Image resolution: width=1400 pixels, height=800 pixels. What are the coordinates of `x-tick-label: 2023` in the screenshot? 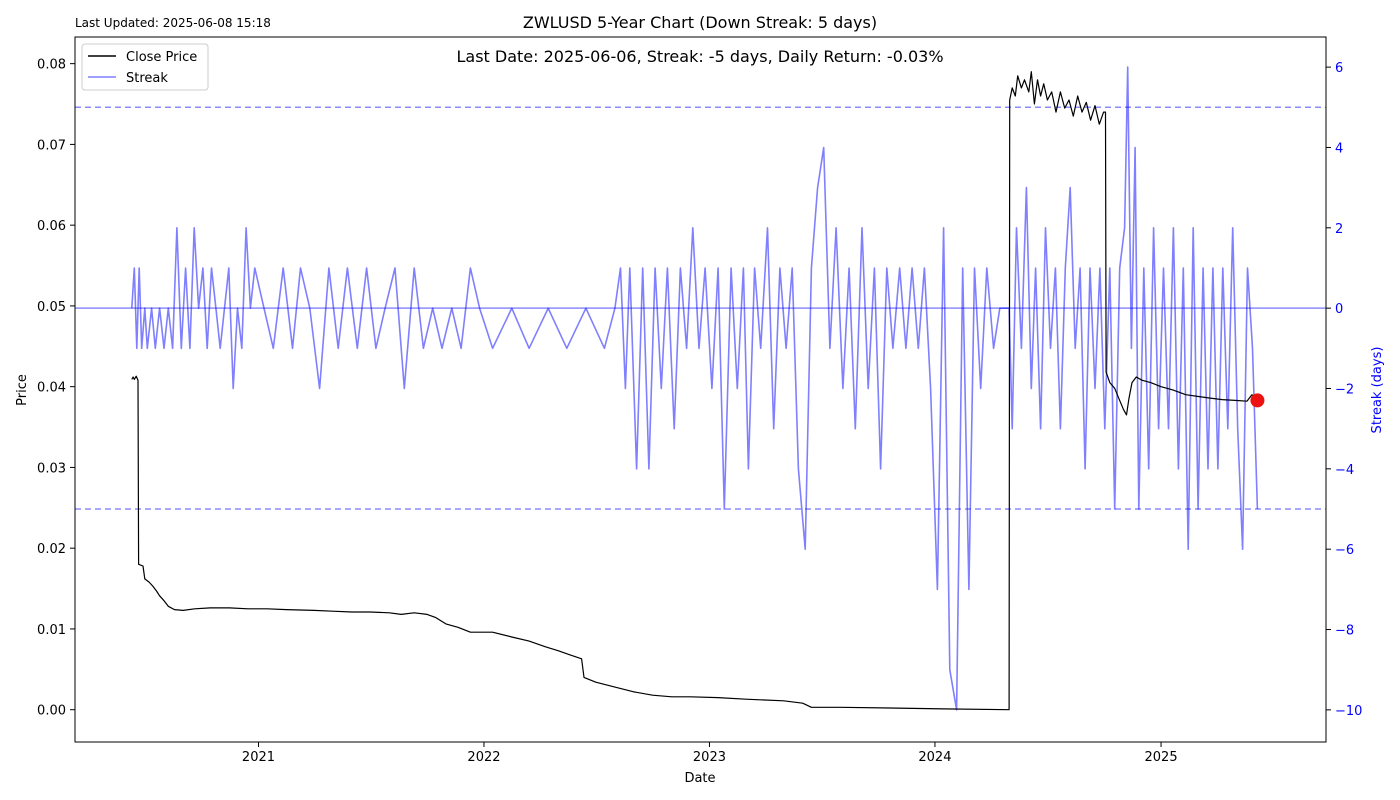 It's located at (709, 757).